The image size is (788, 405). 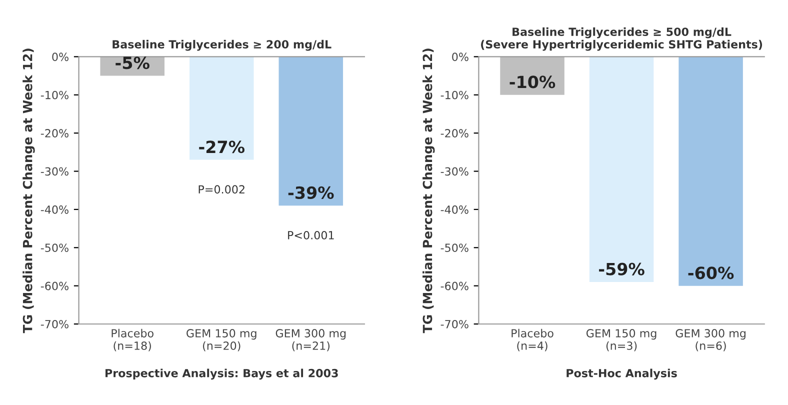 What do you see at coordinates (533, 340) in the screenshot?
I see `x-tick-label: Placebo (n=4)` at bounding box center [533, 340].